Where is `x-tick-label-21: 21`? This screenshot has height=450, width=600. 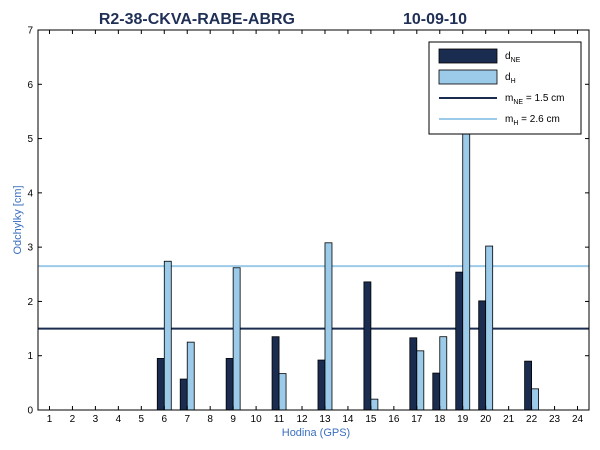
x-tick-label-21: 21 is located at coordinates (509, 419).